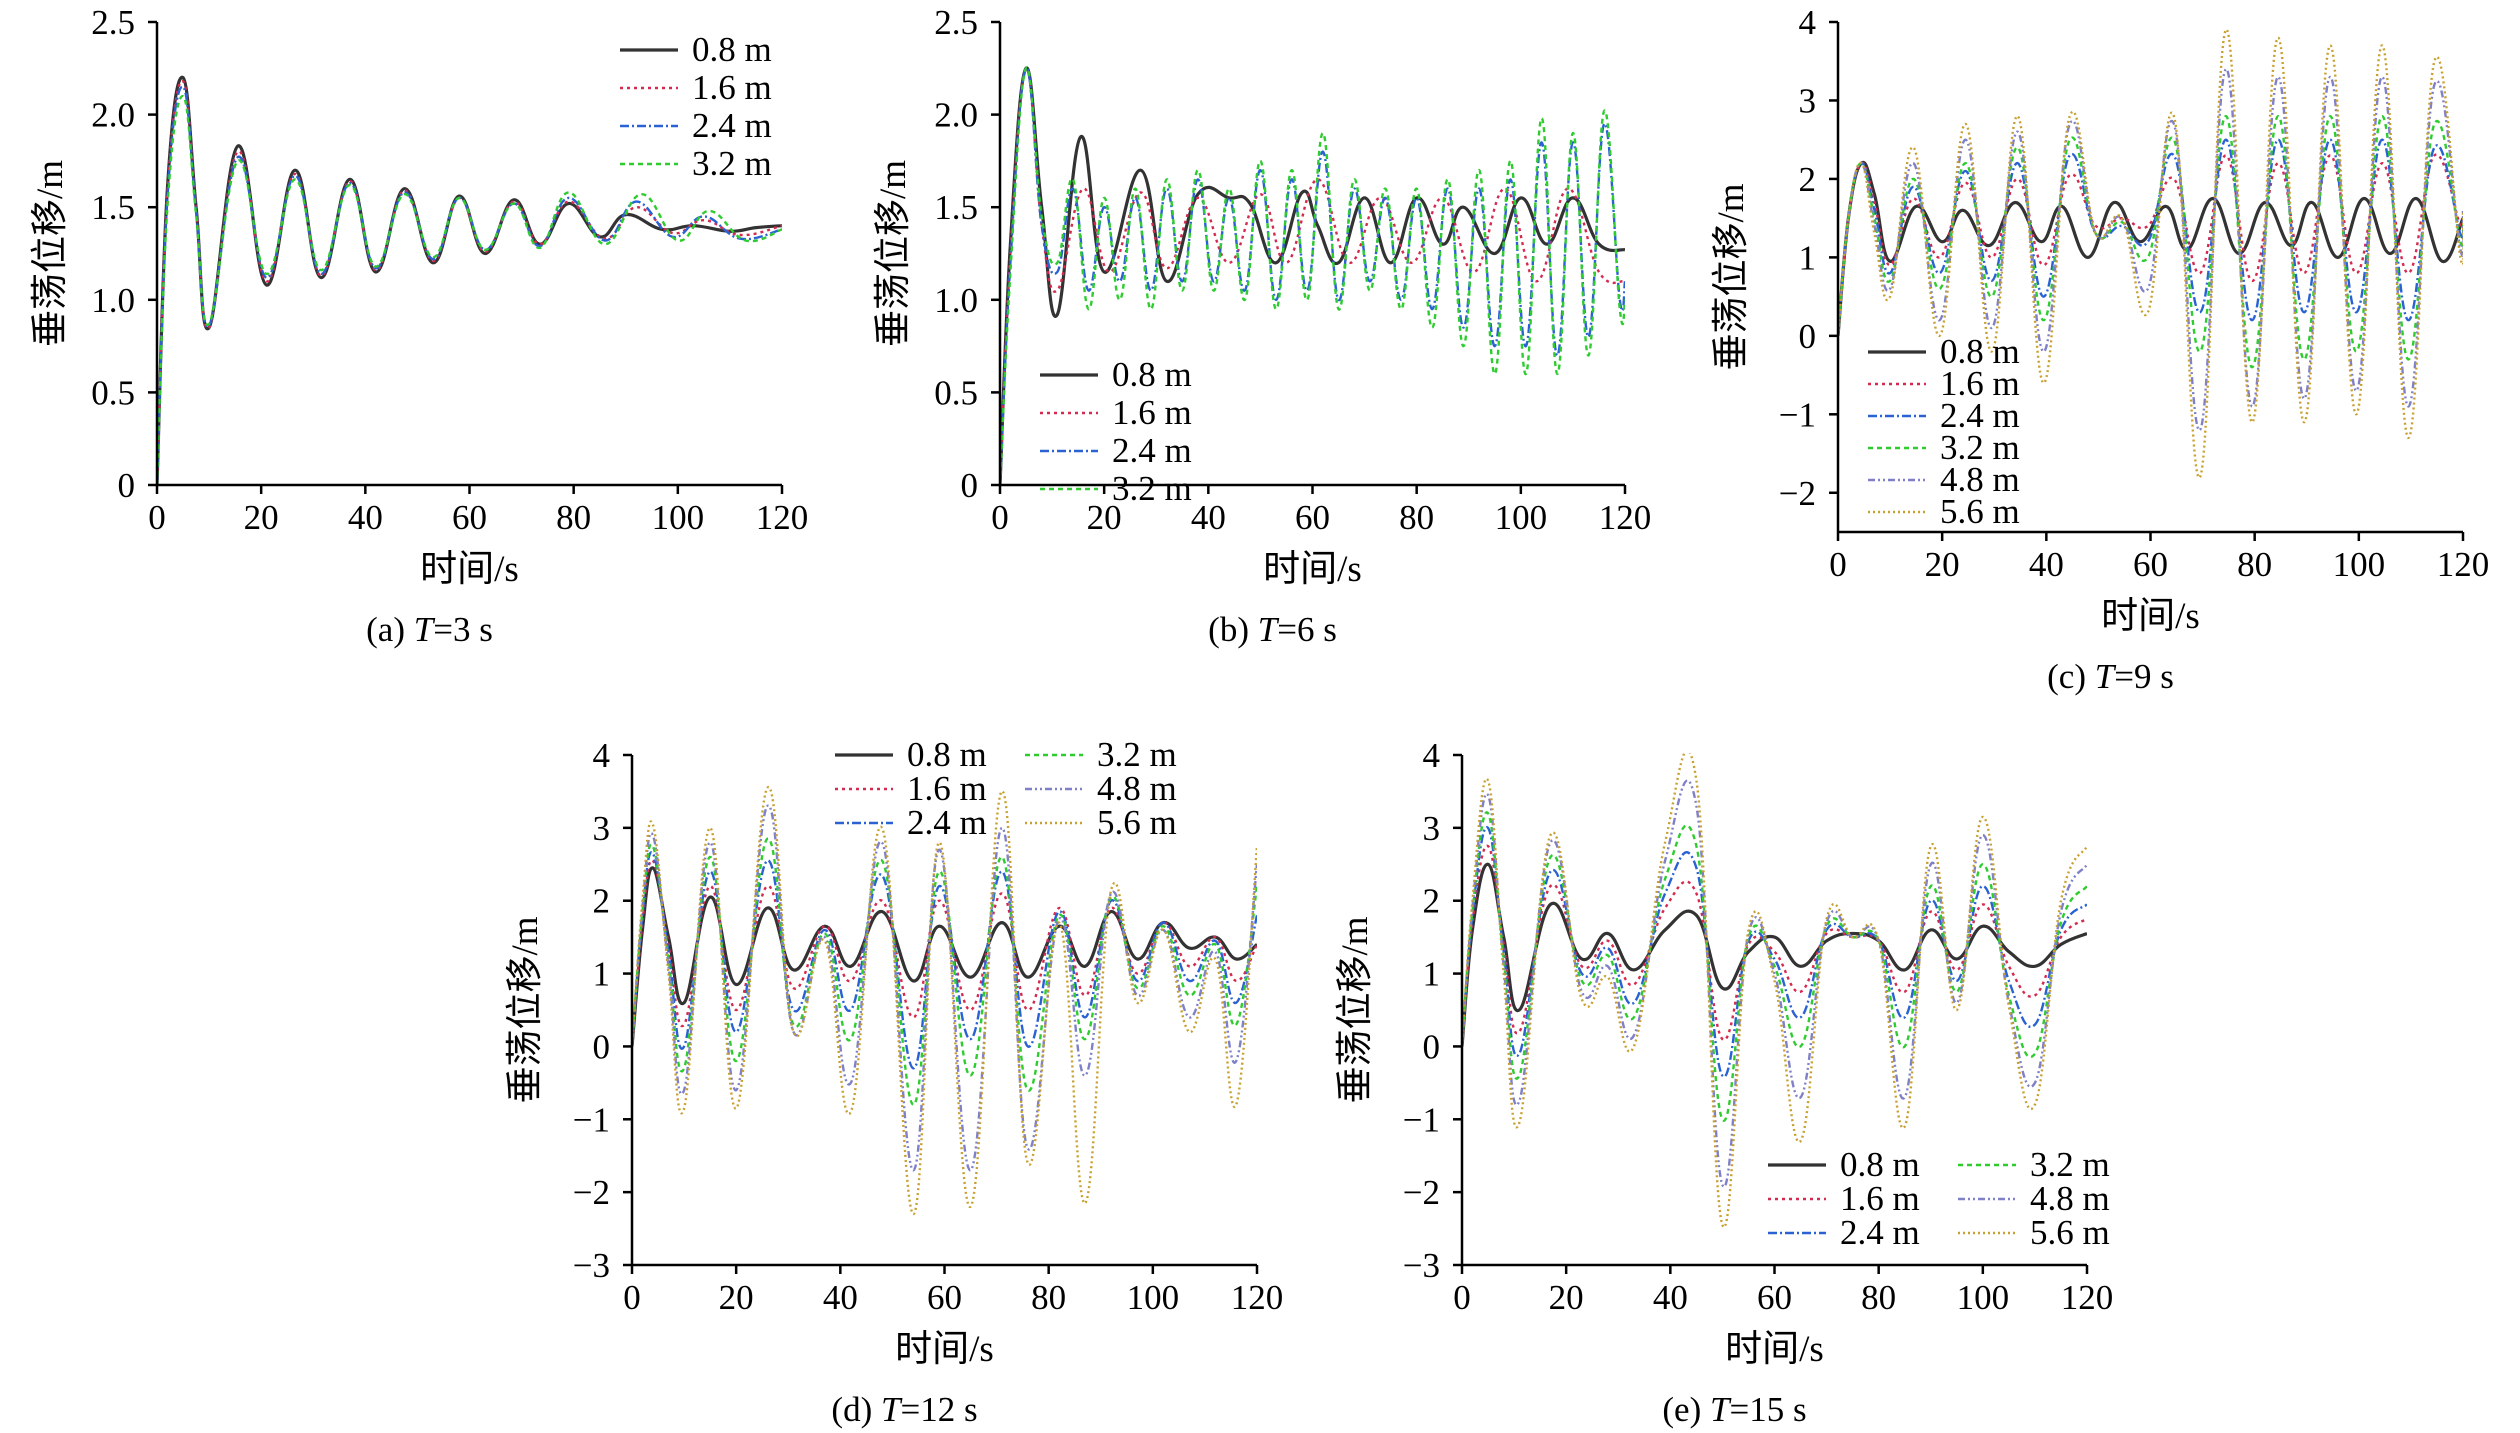 This screenshot has width=2520, height=1433. I want to click on panel-caption: (d) T=12 s, so click(904, 1409).